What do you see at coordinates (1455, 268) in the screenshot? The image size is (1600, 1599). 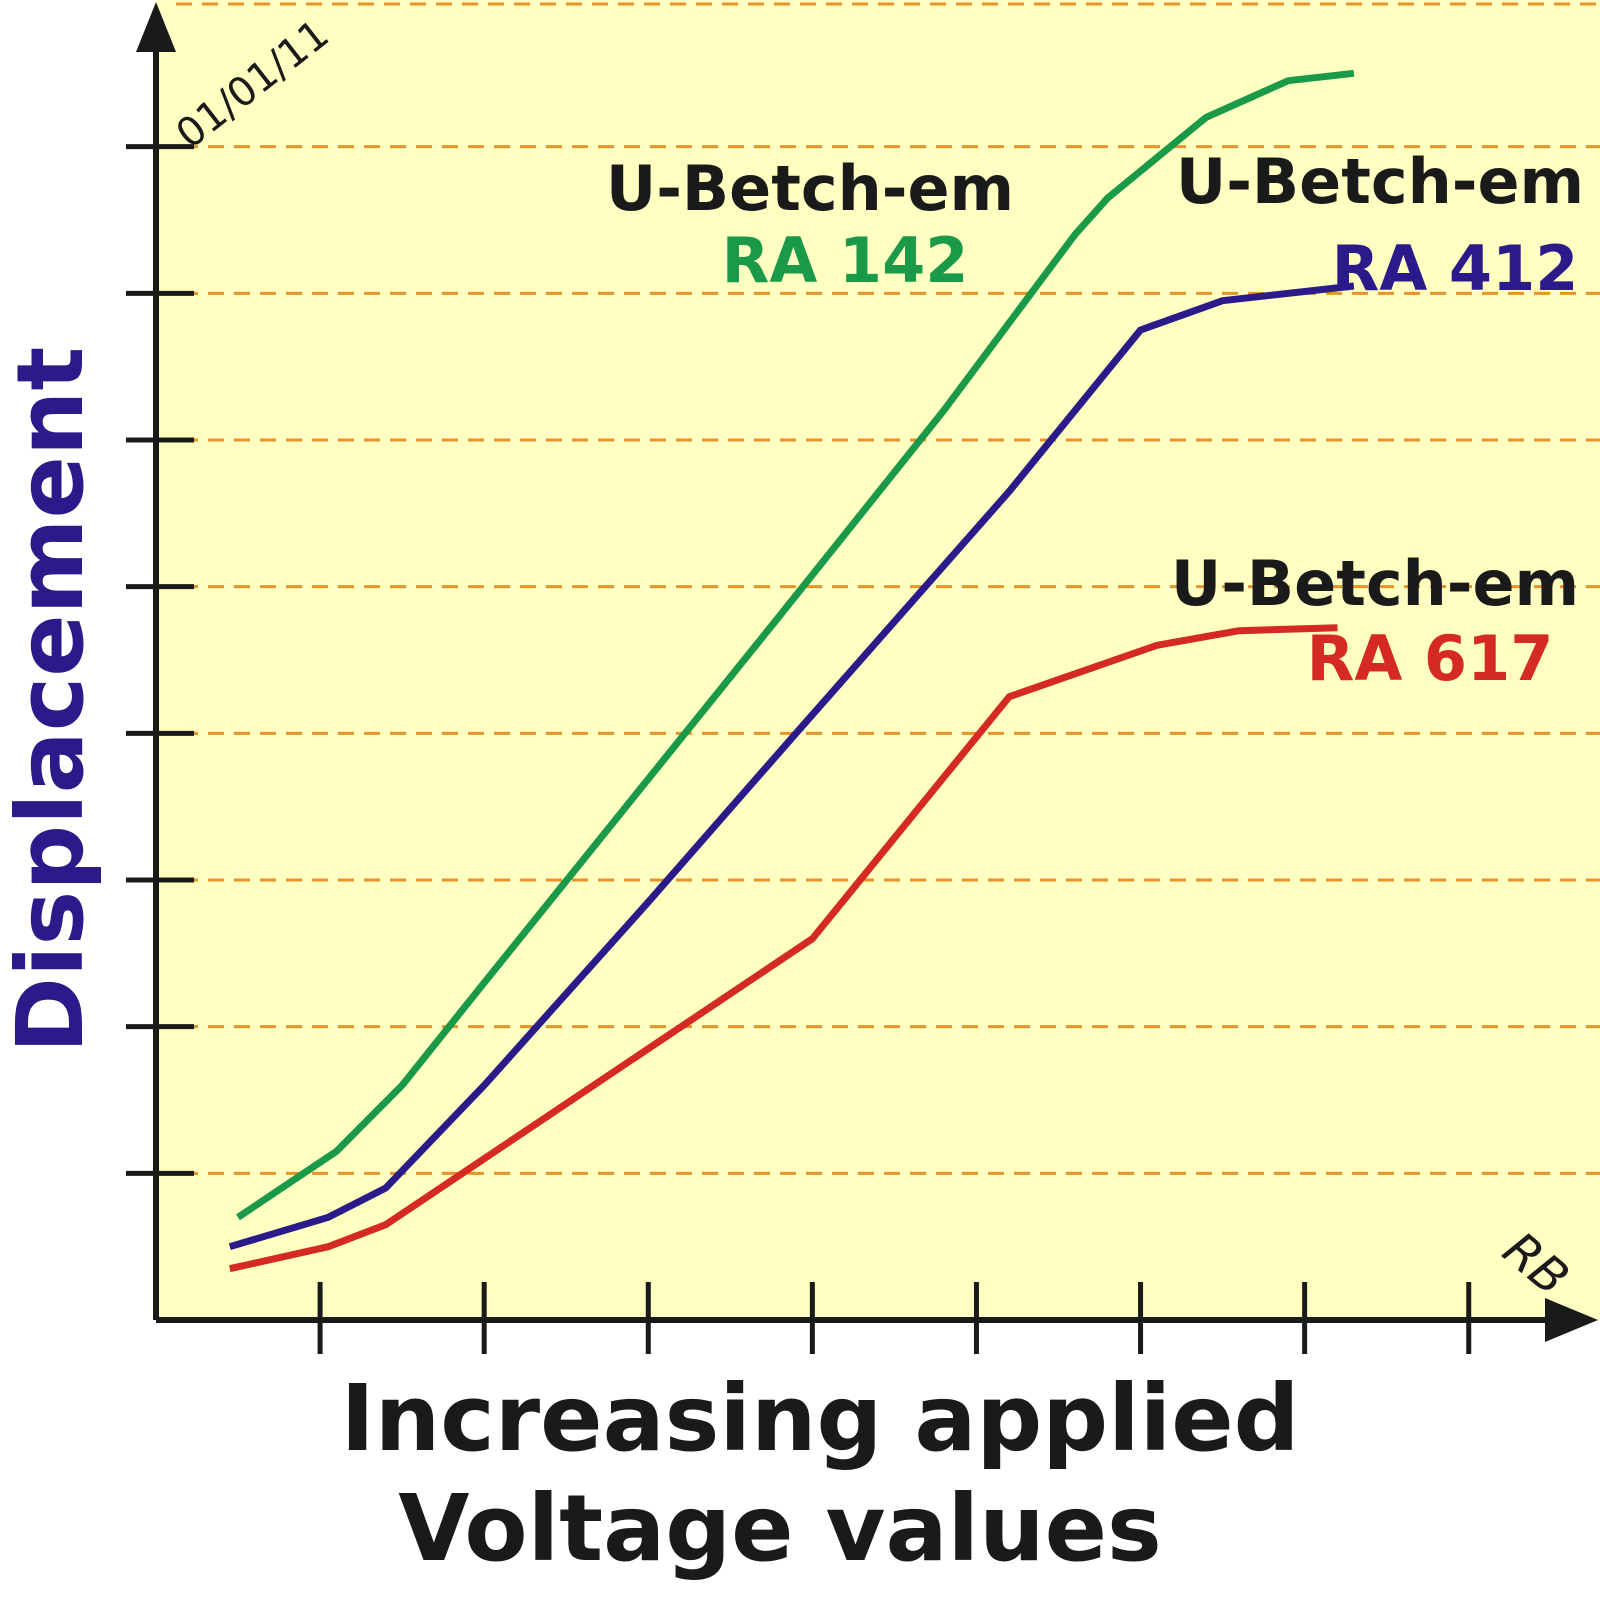 I see `series-ra412-model: RA 412` at bounding box center [1455, 268].